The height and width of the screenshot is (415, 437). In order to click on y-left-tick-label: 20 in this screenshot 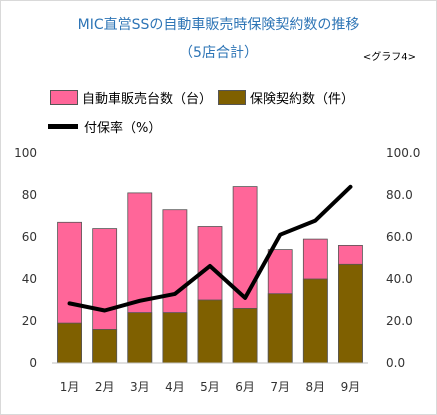, I will do `click(29, 321)`.